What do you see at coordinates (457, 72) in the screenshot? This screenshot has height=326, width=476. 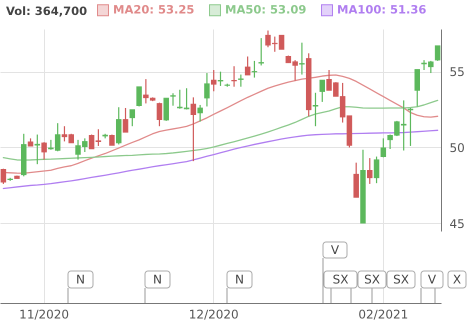 I see `y-tick-label: 55` at bounding box center [457, 72].